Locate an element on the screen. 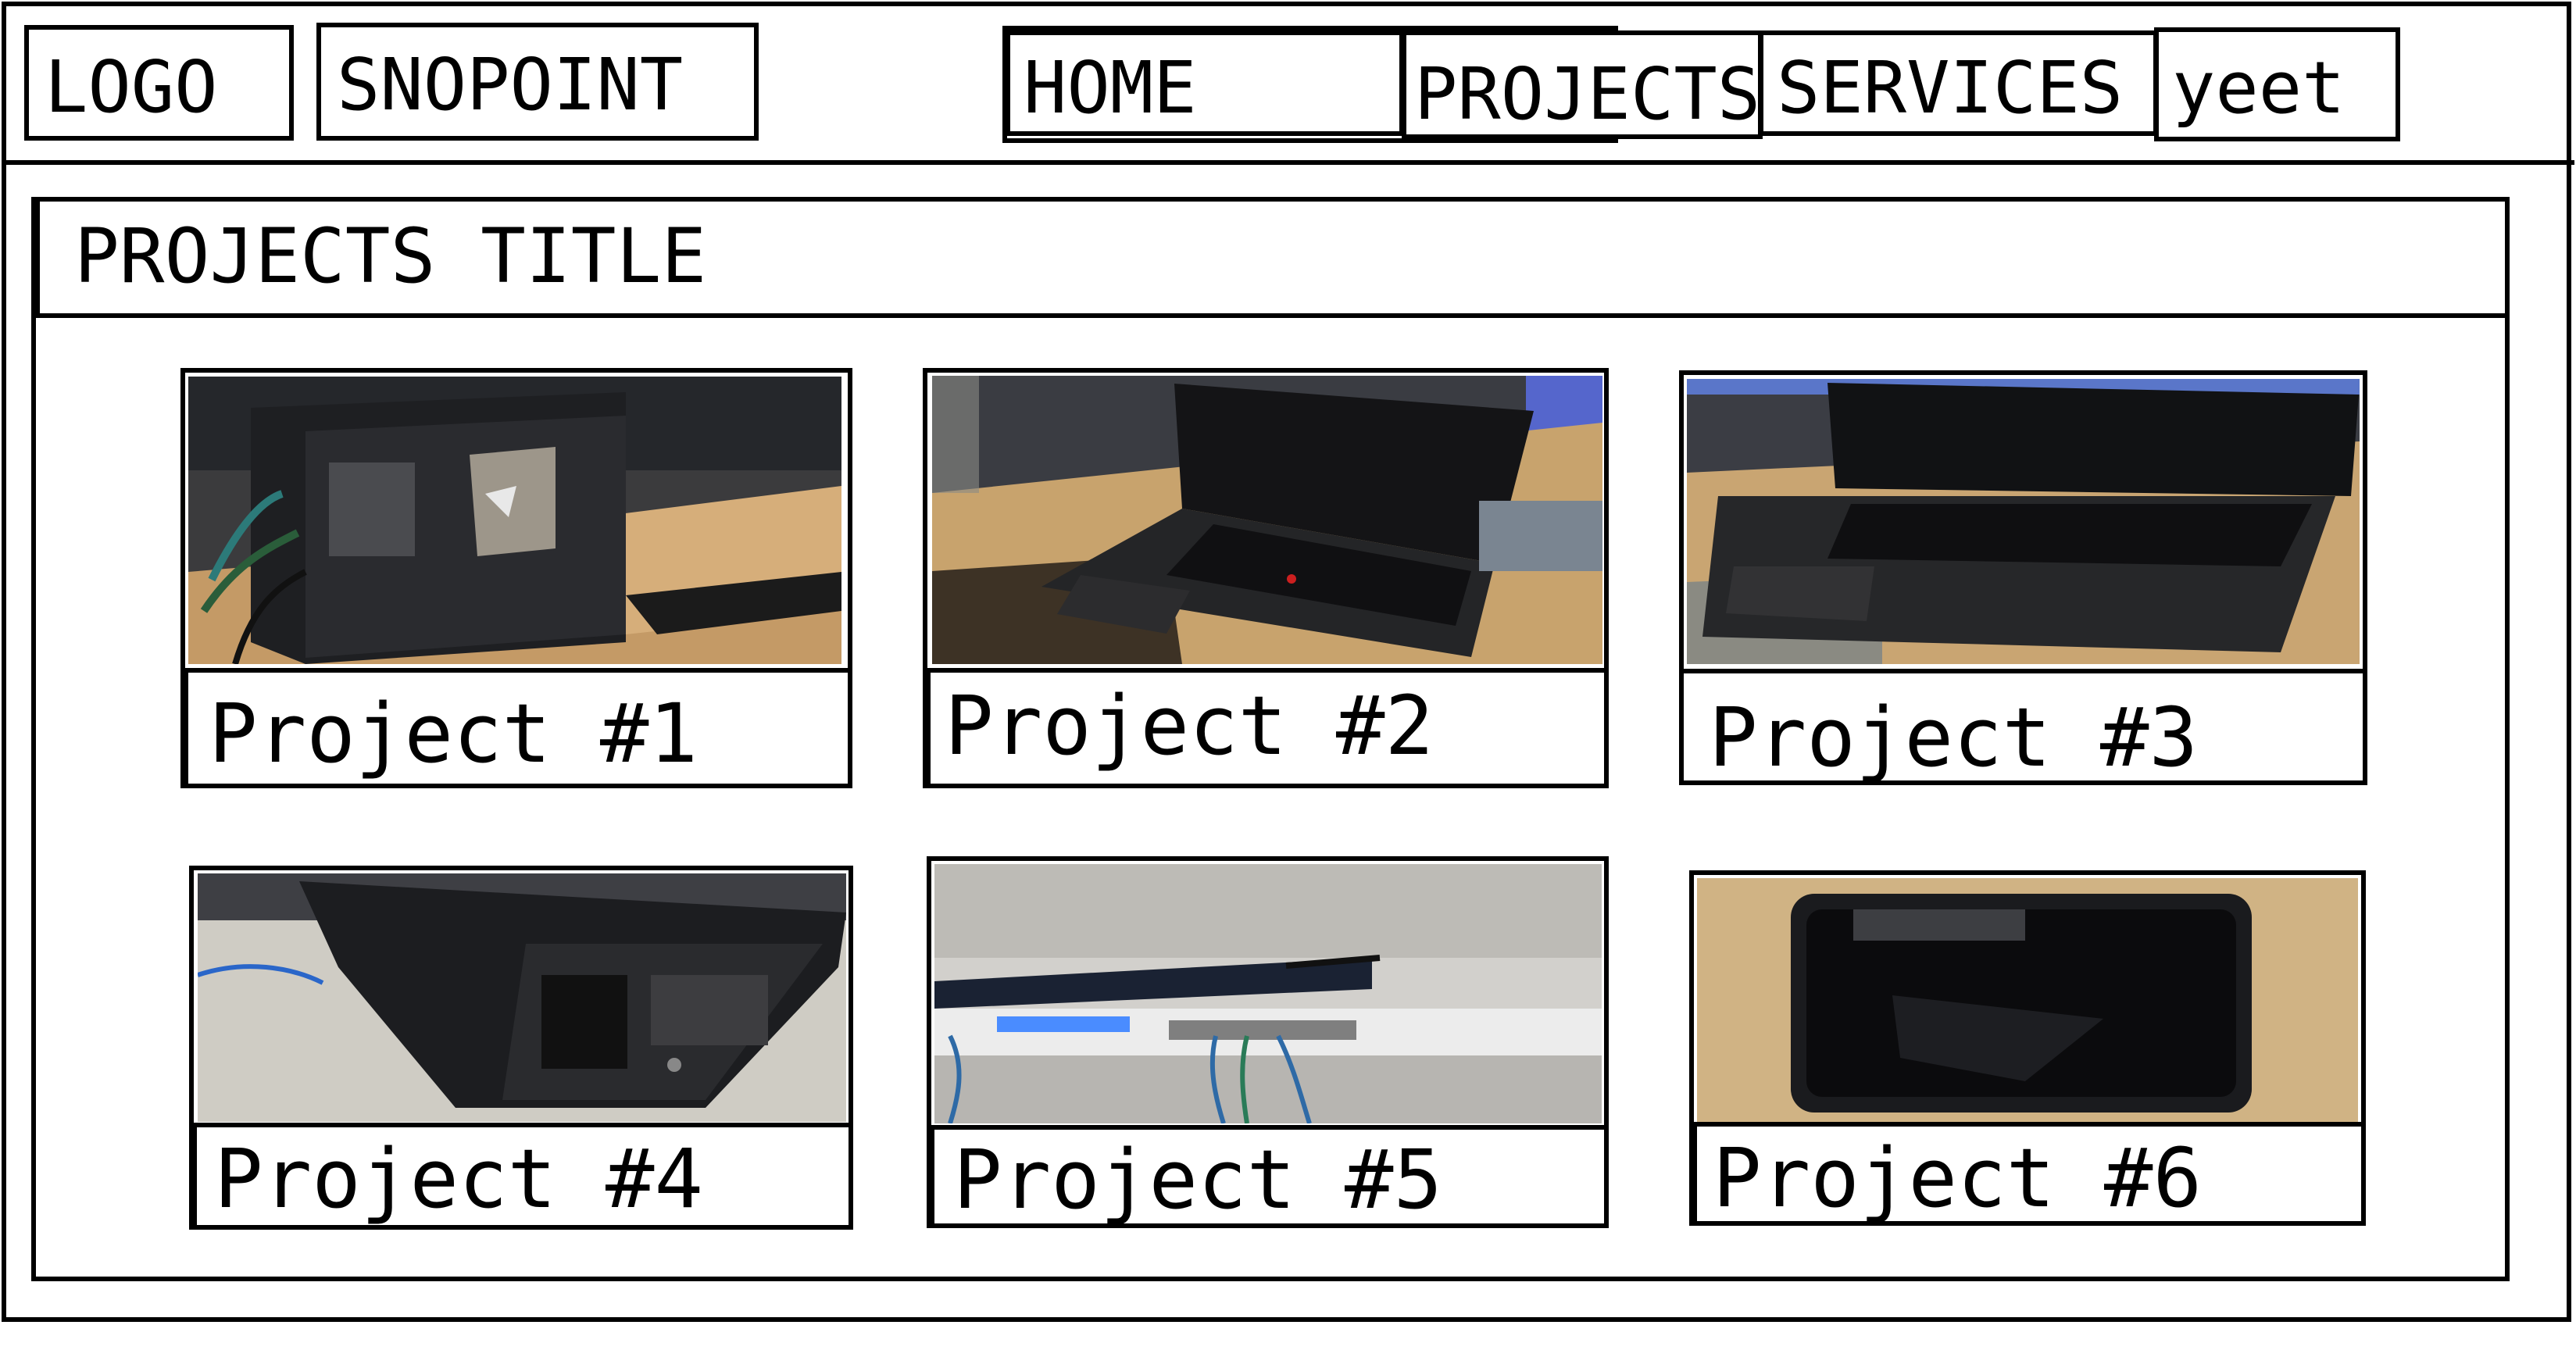 Image resolution: width=2576 pixels, height=1350 pixels. project-title-1: Project #1 is located at coordinates (518, 728).